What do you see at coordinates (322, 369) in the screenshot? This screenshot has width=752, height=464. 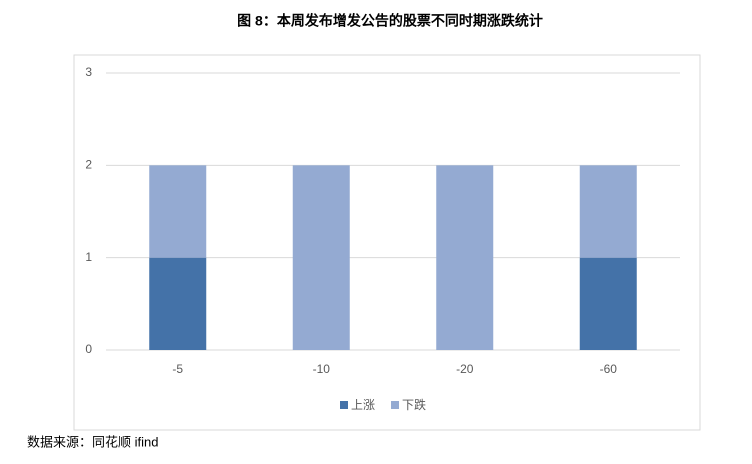 I see `x-tick-label: -10` at bounding box center [322, 369].